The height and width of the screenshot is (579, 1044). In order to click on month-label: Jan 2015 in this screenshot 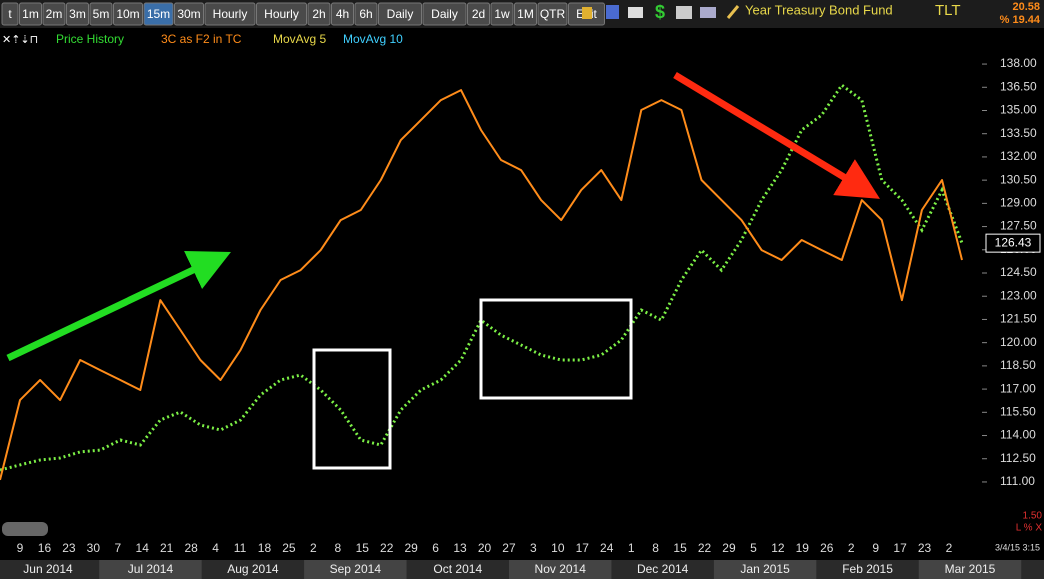, I will do `click(765, 569)`.